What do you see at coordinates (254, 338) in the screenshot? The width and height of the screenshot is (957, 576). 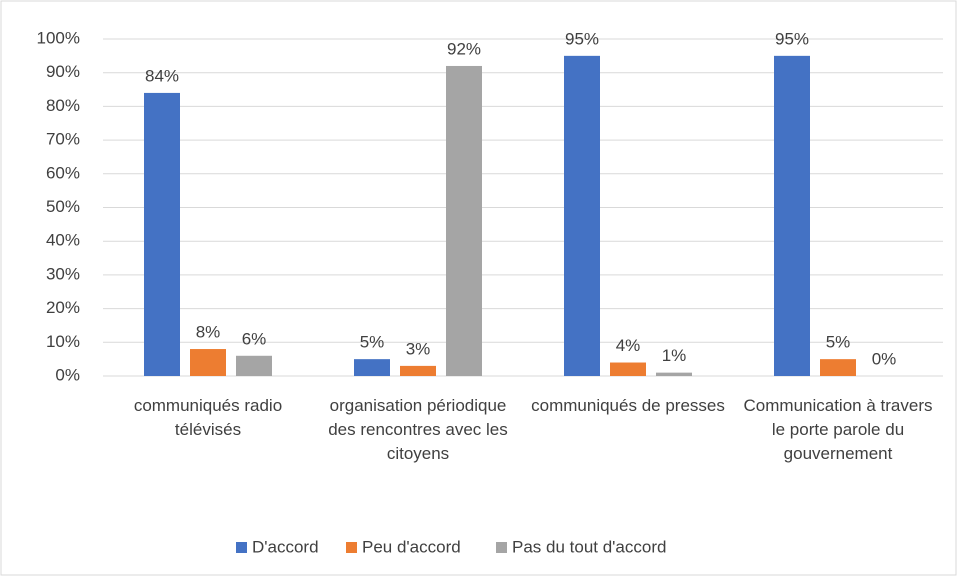 I see `data-label: 6%` at bounding box center [254, 338].